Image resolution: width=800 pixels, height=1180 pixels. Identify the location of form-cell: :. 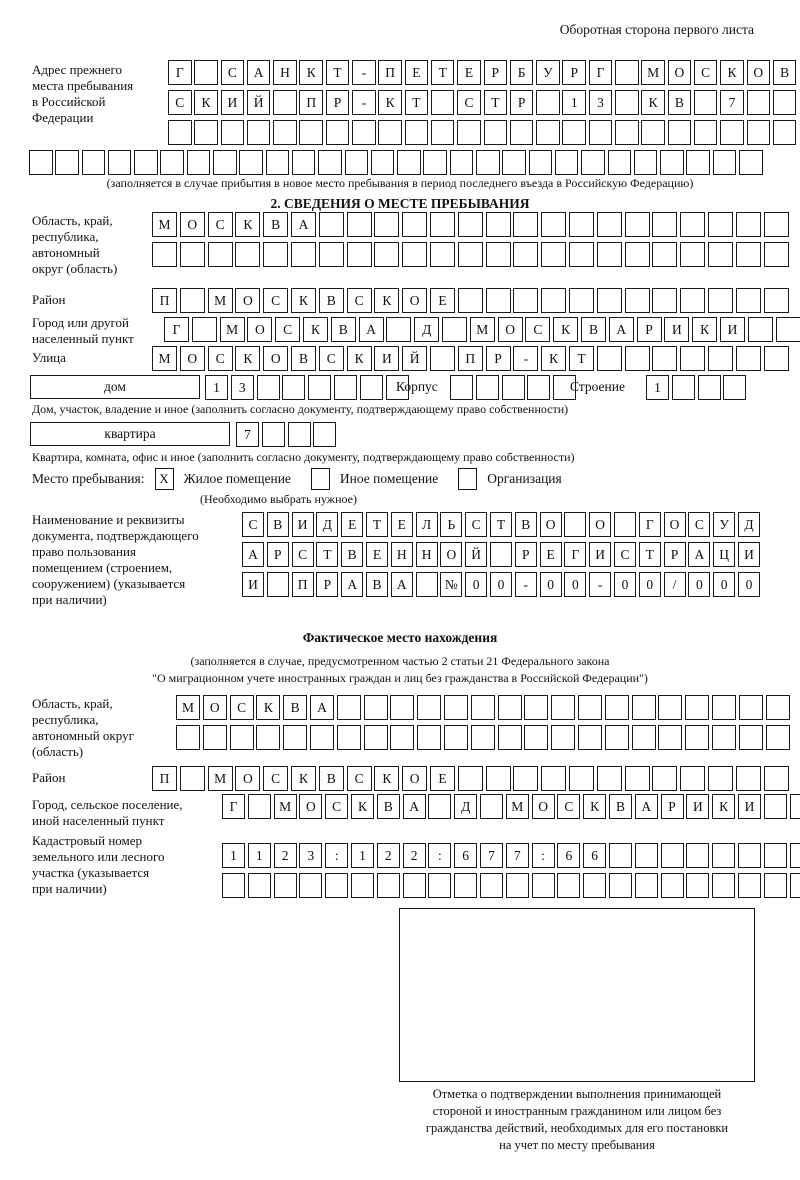
(337, 855).